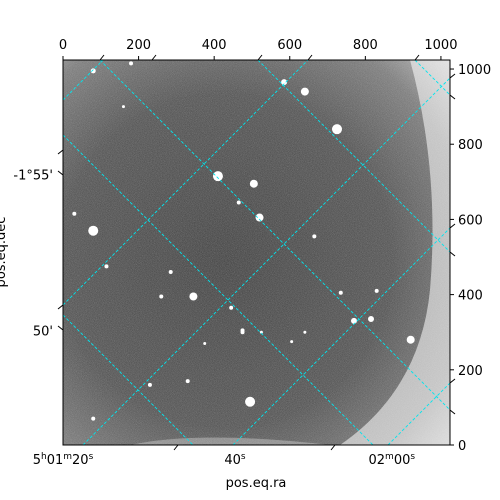 Image resolution: width=500 pixels, height=500 pixels. I want to click on pixel-y-tick-label: 1000, so click(474, 70).